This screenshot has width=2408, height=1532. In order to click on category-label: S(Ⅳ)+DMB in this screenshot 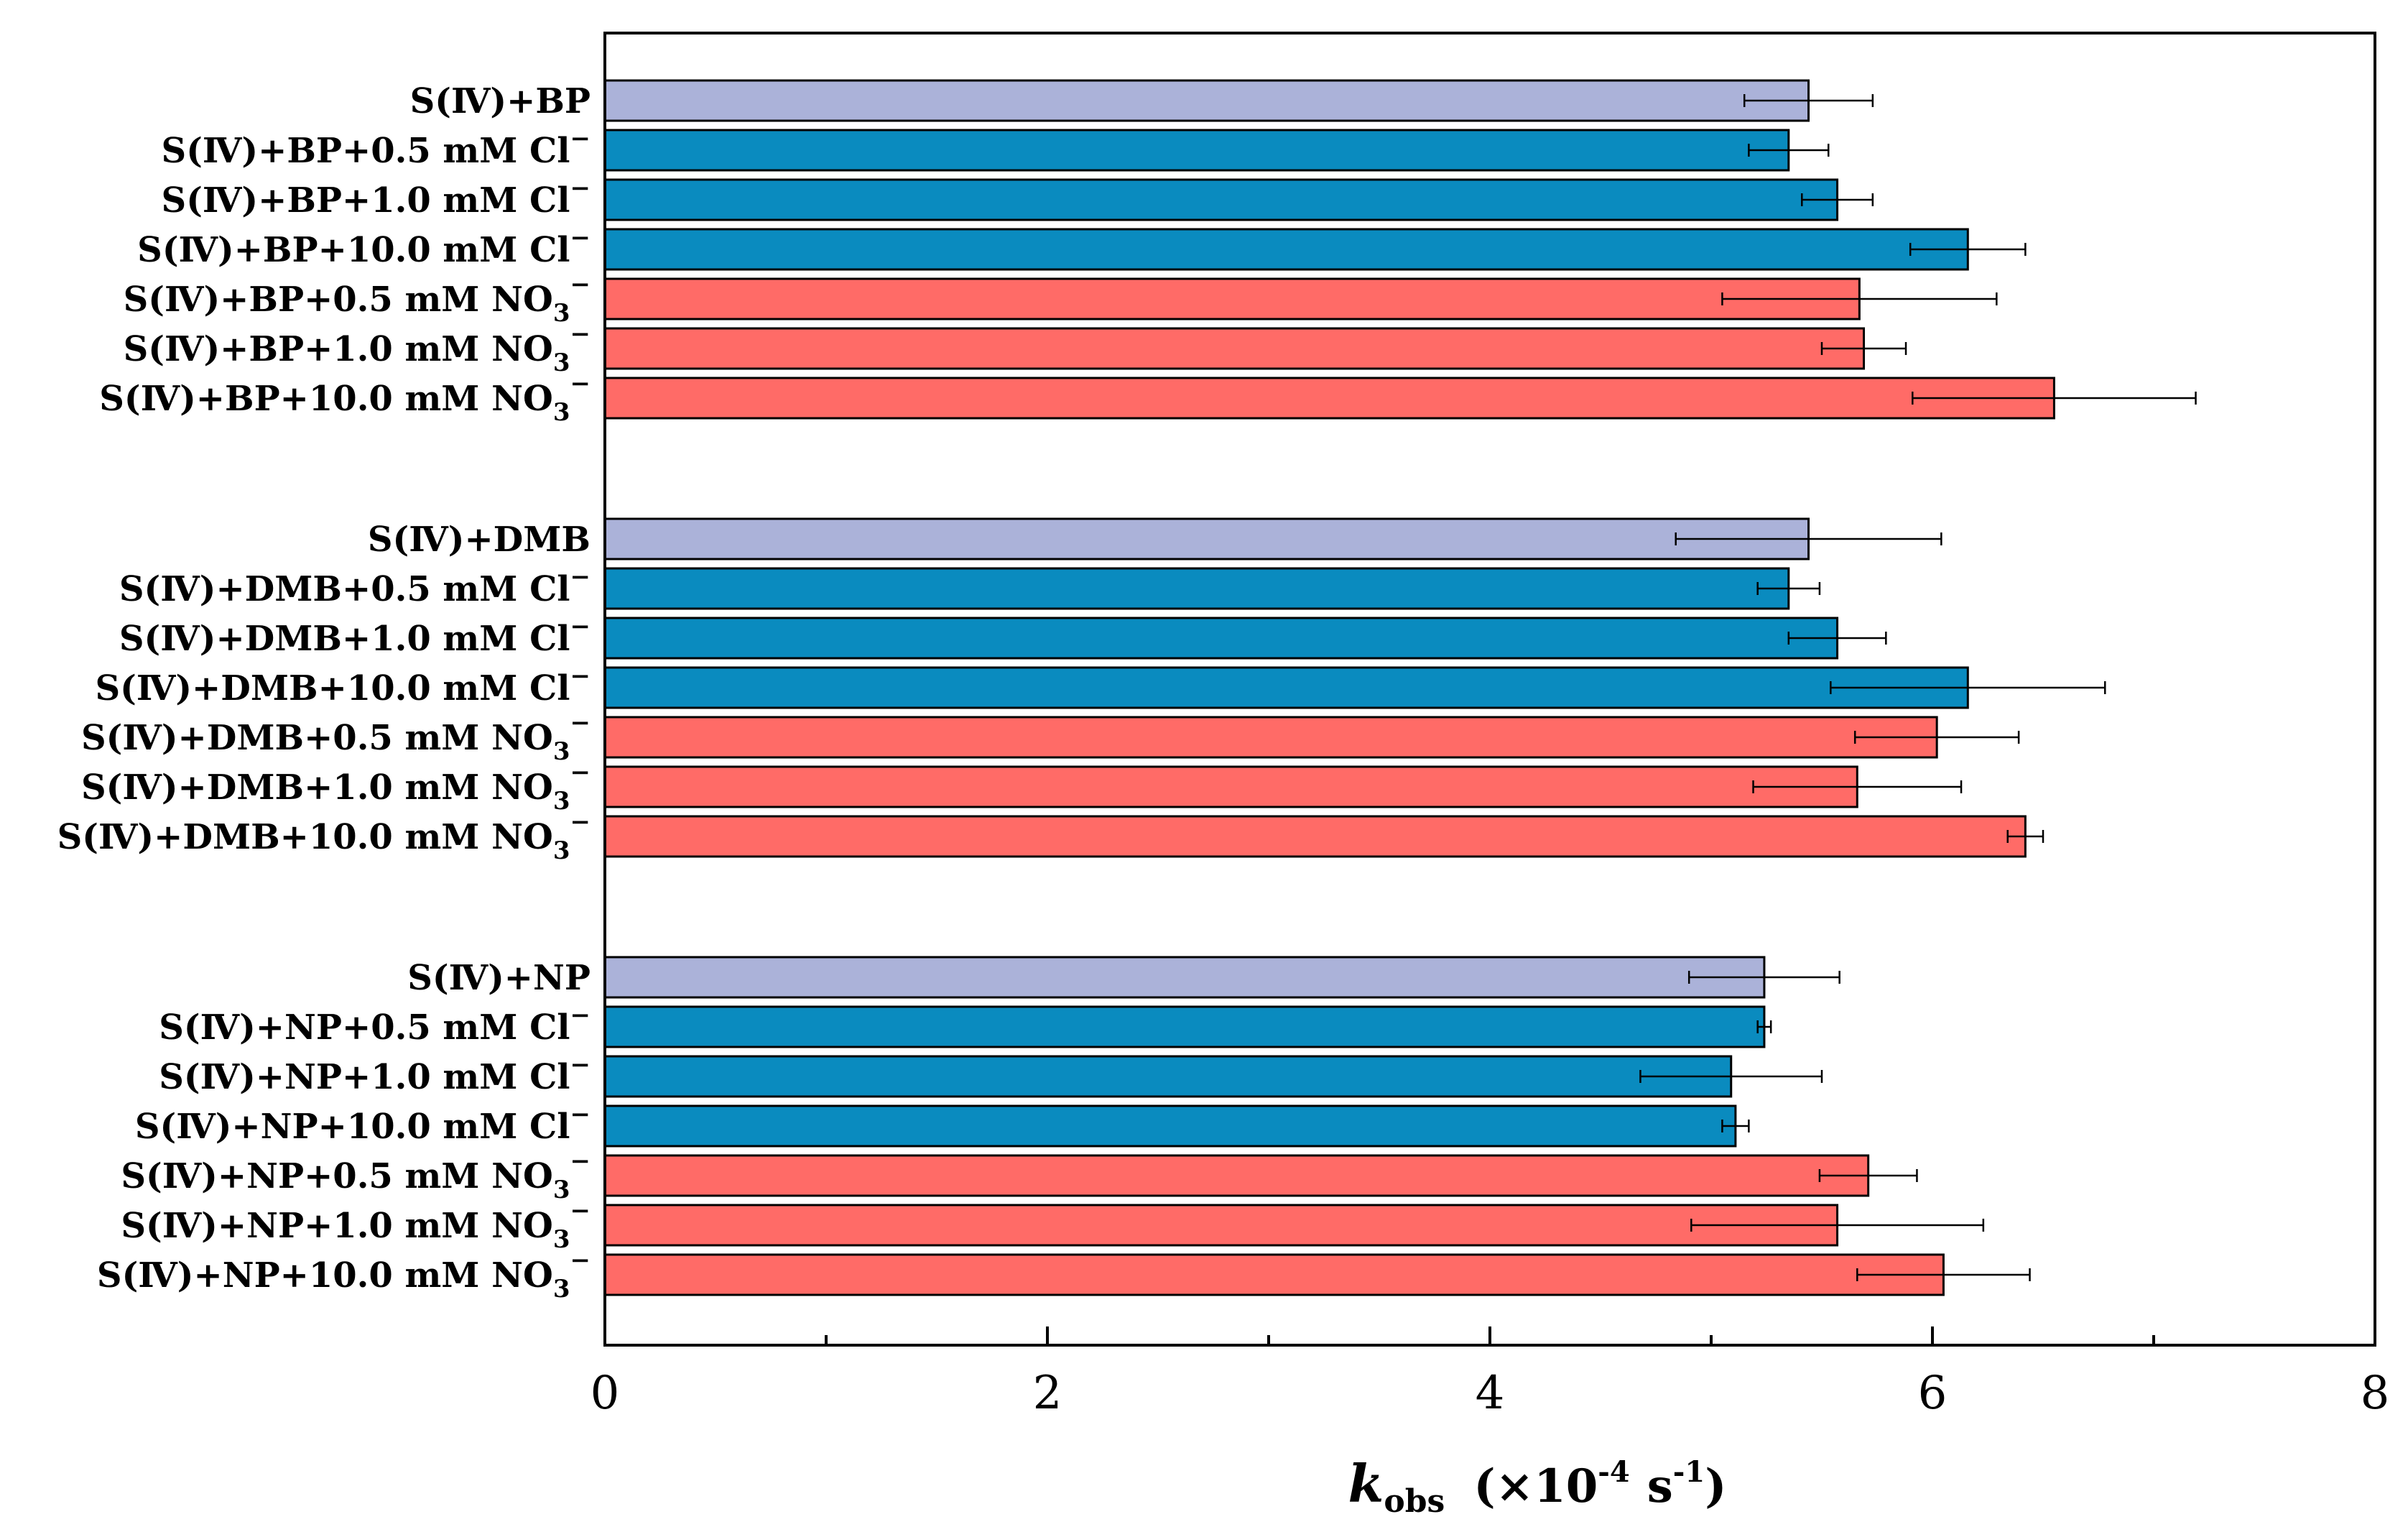, I will do `click(480, 540)`.